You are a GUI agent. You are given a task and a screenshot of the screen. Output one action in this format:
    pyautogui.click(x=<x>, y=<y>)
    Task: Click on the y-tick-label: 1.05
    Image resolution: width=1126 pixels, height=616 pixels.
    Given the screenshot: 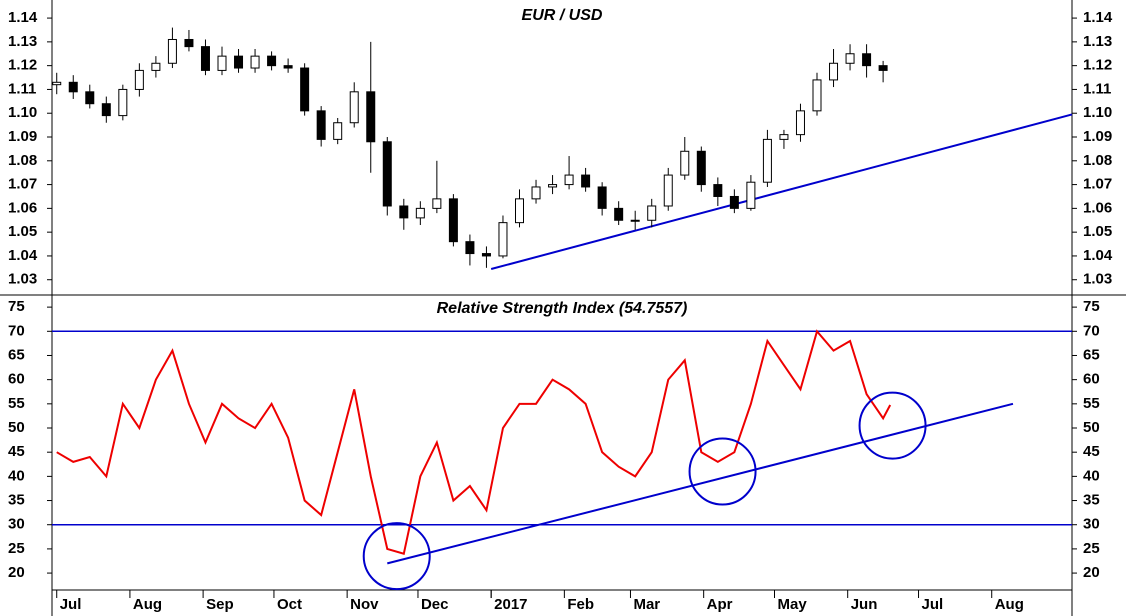 What is the action you would take?
    pyautogui.click(x=1097, y=231)
    